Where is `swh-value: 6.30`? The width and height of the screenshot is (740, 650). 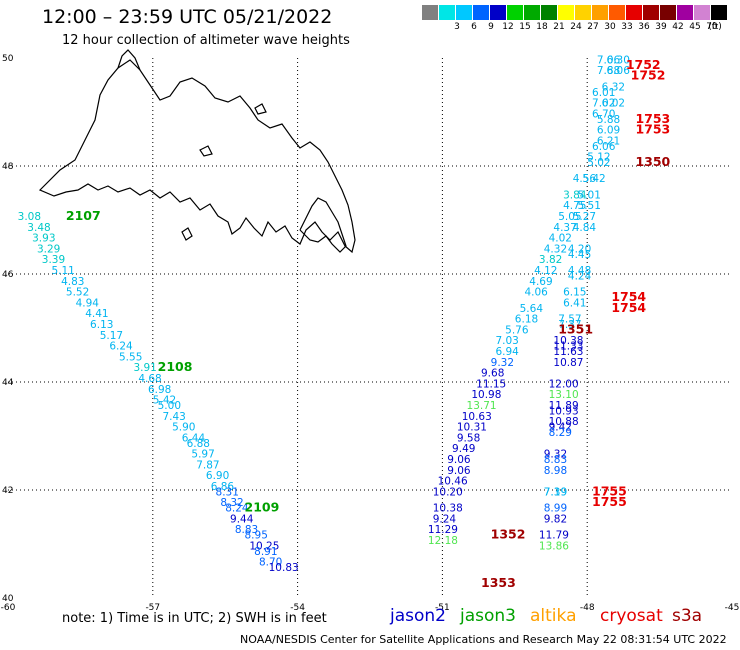
swh-value: 6.30 is located at coordinates (618, 60).